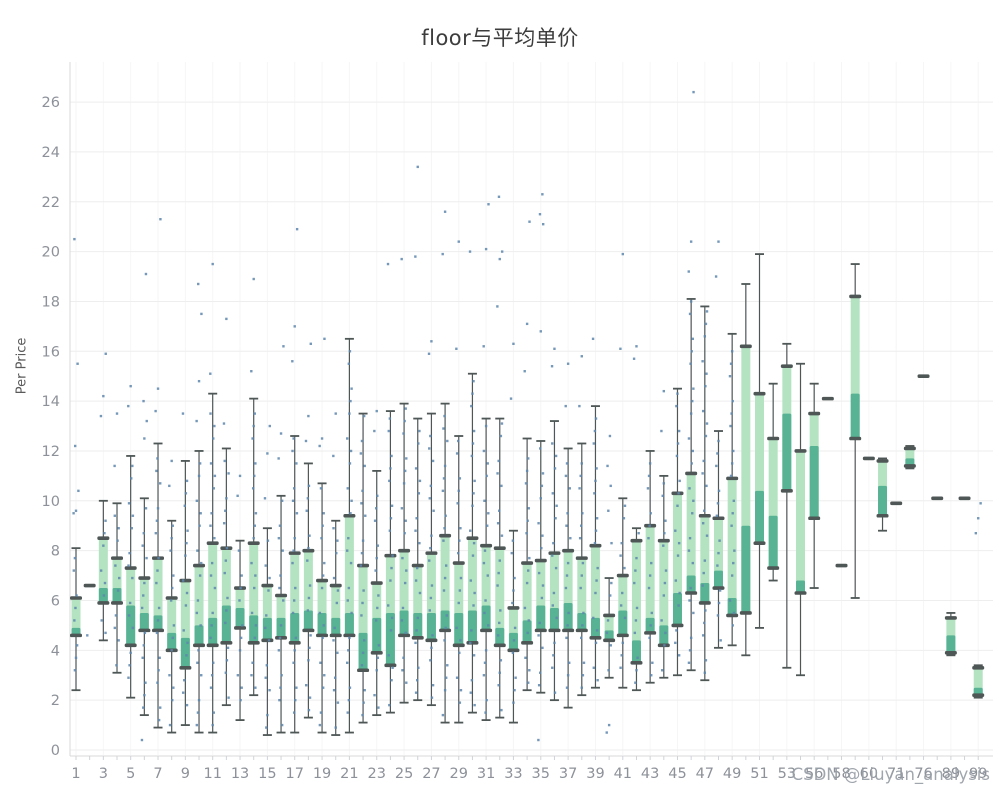  I want to click on box-iqr, so click(103, 570).